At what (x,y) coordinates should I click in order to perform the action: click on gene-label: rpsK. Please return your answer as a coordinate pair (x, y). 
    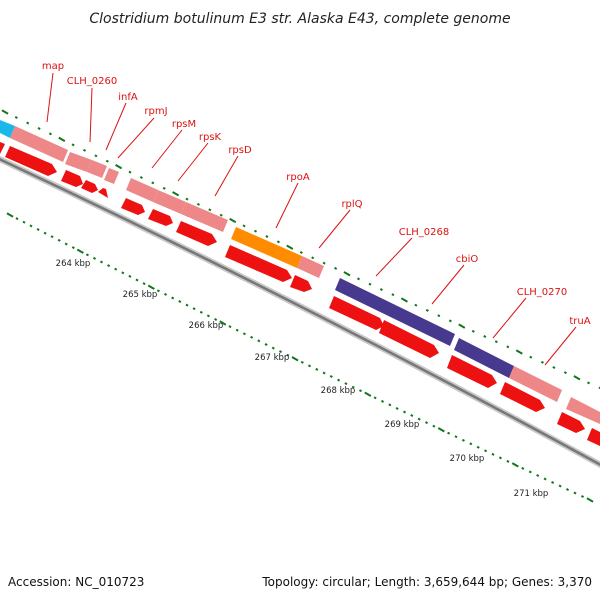
    Looking at the image, I should click on (210, 137).